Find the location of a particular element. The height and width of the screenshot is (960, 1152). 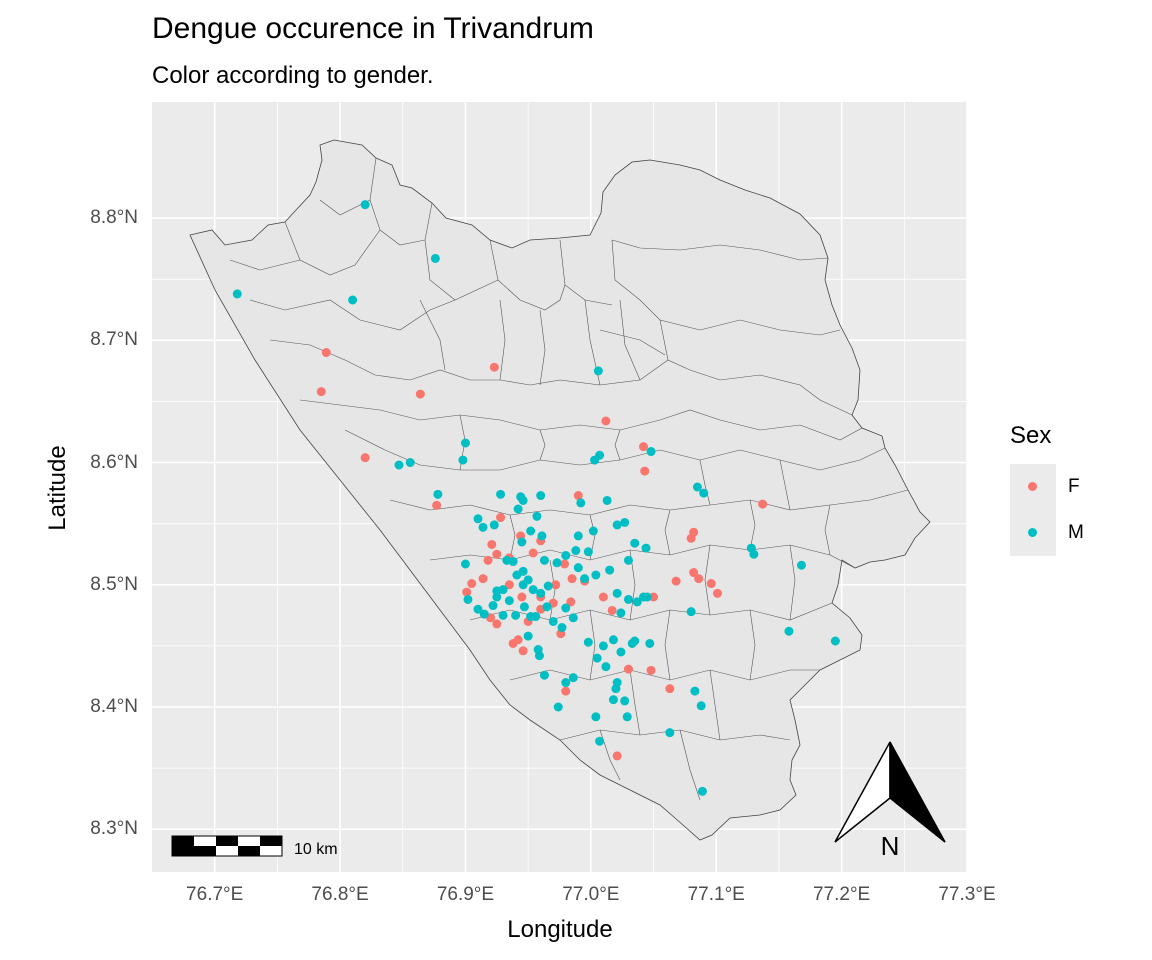

y-tick-label: 8.3°N is located at coordinates (114, 829).